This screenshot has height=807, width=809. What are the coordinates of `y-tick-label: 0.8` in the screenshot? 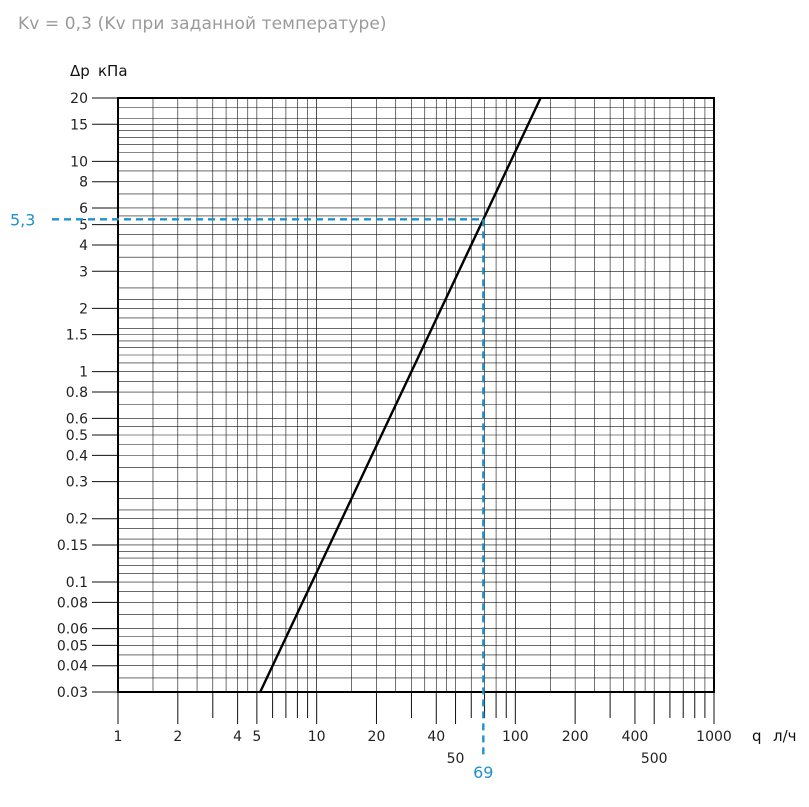 It's located at (77, 393).